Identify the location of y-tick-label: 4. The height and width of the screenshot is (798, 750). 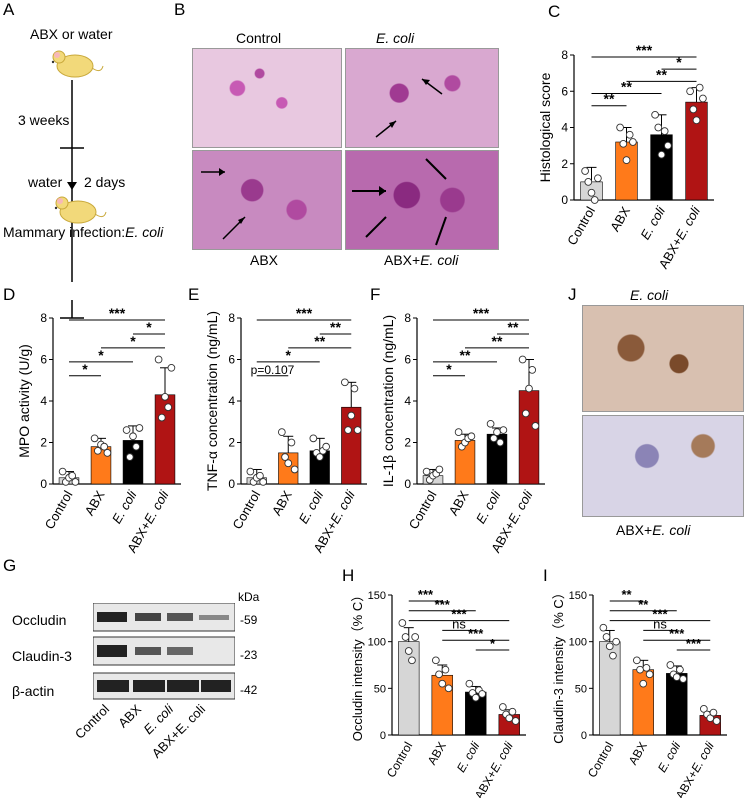
(564, 128).